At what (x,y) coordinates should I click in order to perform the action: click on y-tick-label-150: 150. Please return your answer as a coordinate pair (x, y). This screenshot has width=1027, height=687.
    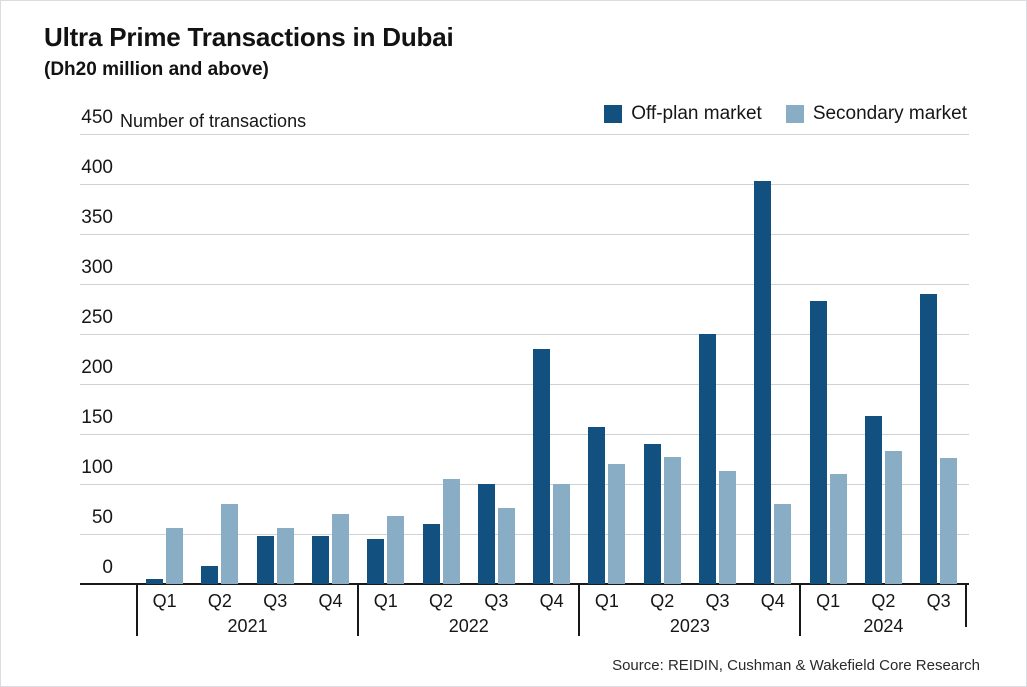
    Looking at the image, I should click on (97, 417).